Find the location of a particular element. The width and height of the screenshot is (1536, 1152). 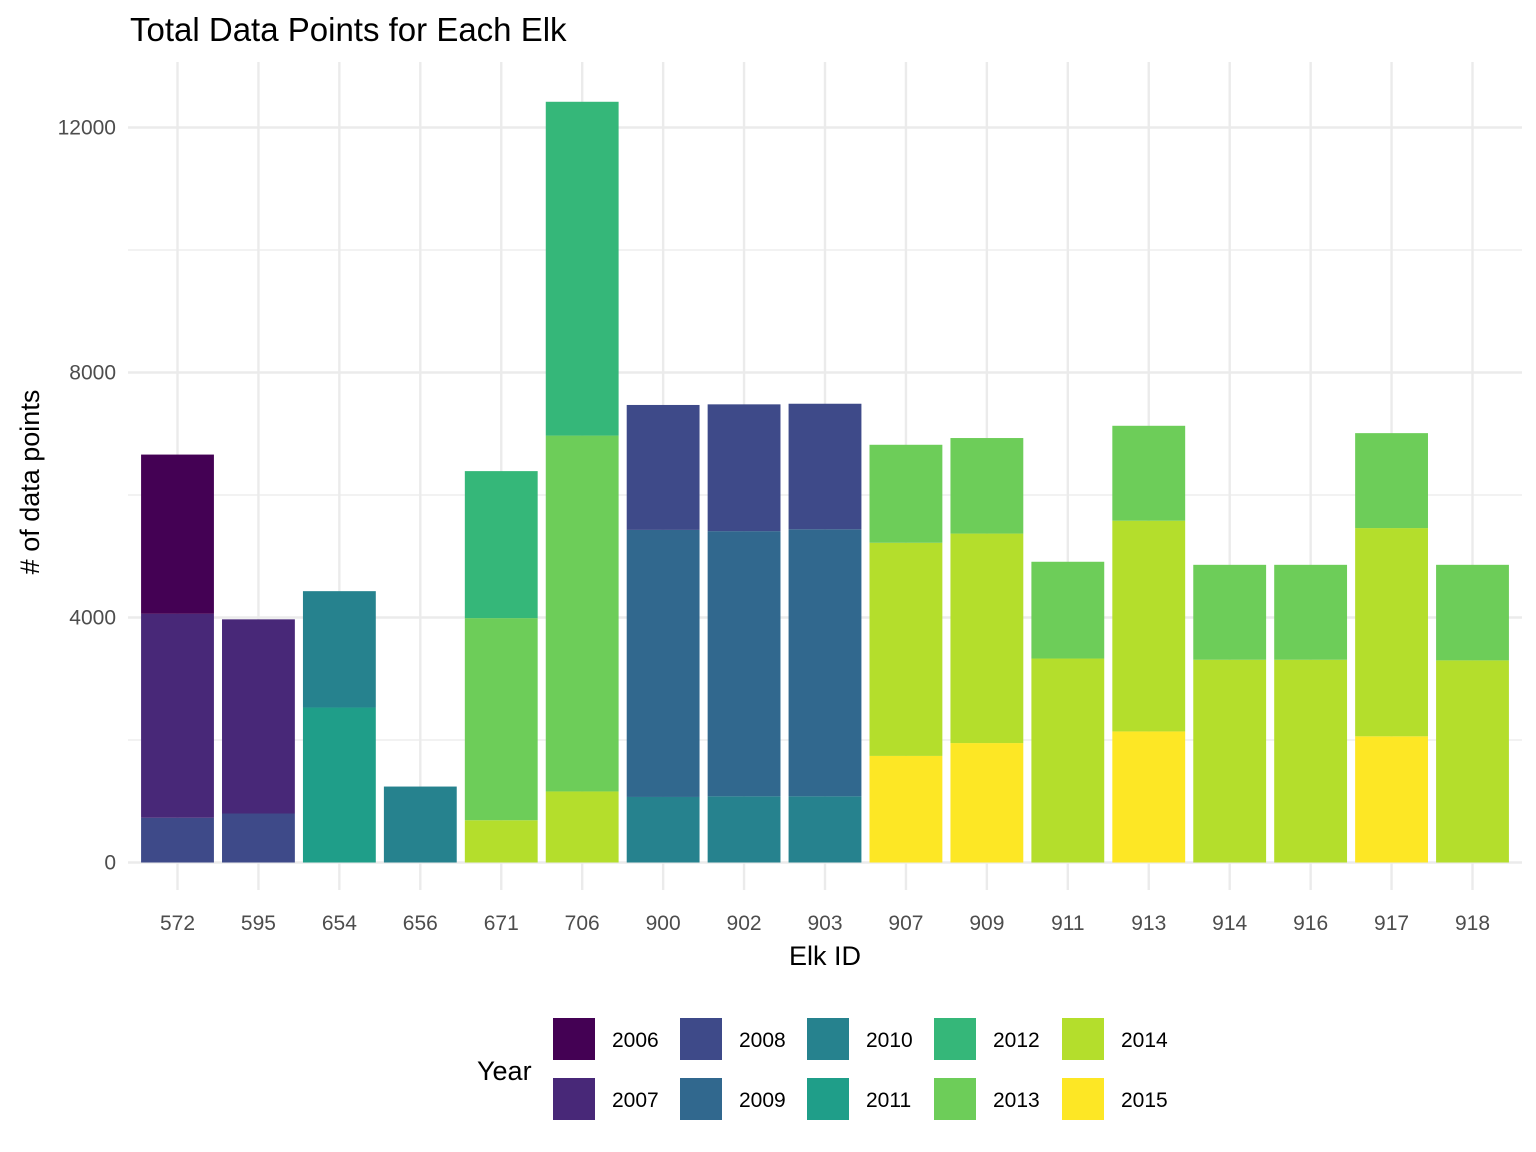

bar-segment-595-2008 is located at coordinates (258, 838).